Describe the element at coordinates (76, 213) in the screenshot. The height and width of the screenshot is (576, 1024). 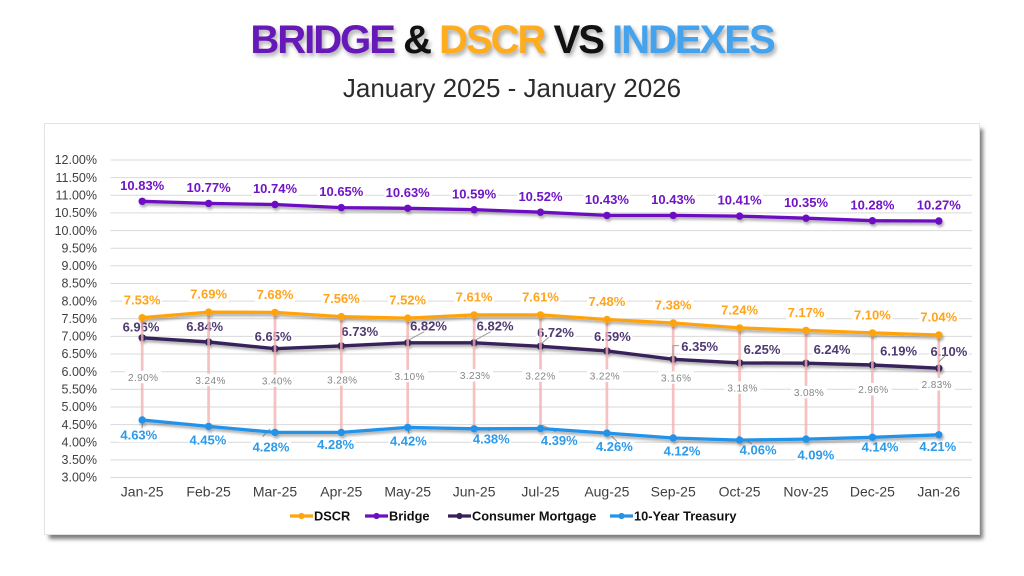
I see `svg-text: 10.50%` at that location.